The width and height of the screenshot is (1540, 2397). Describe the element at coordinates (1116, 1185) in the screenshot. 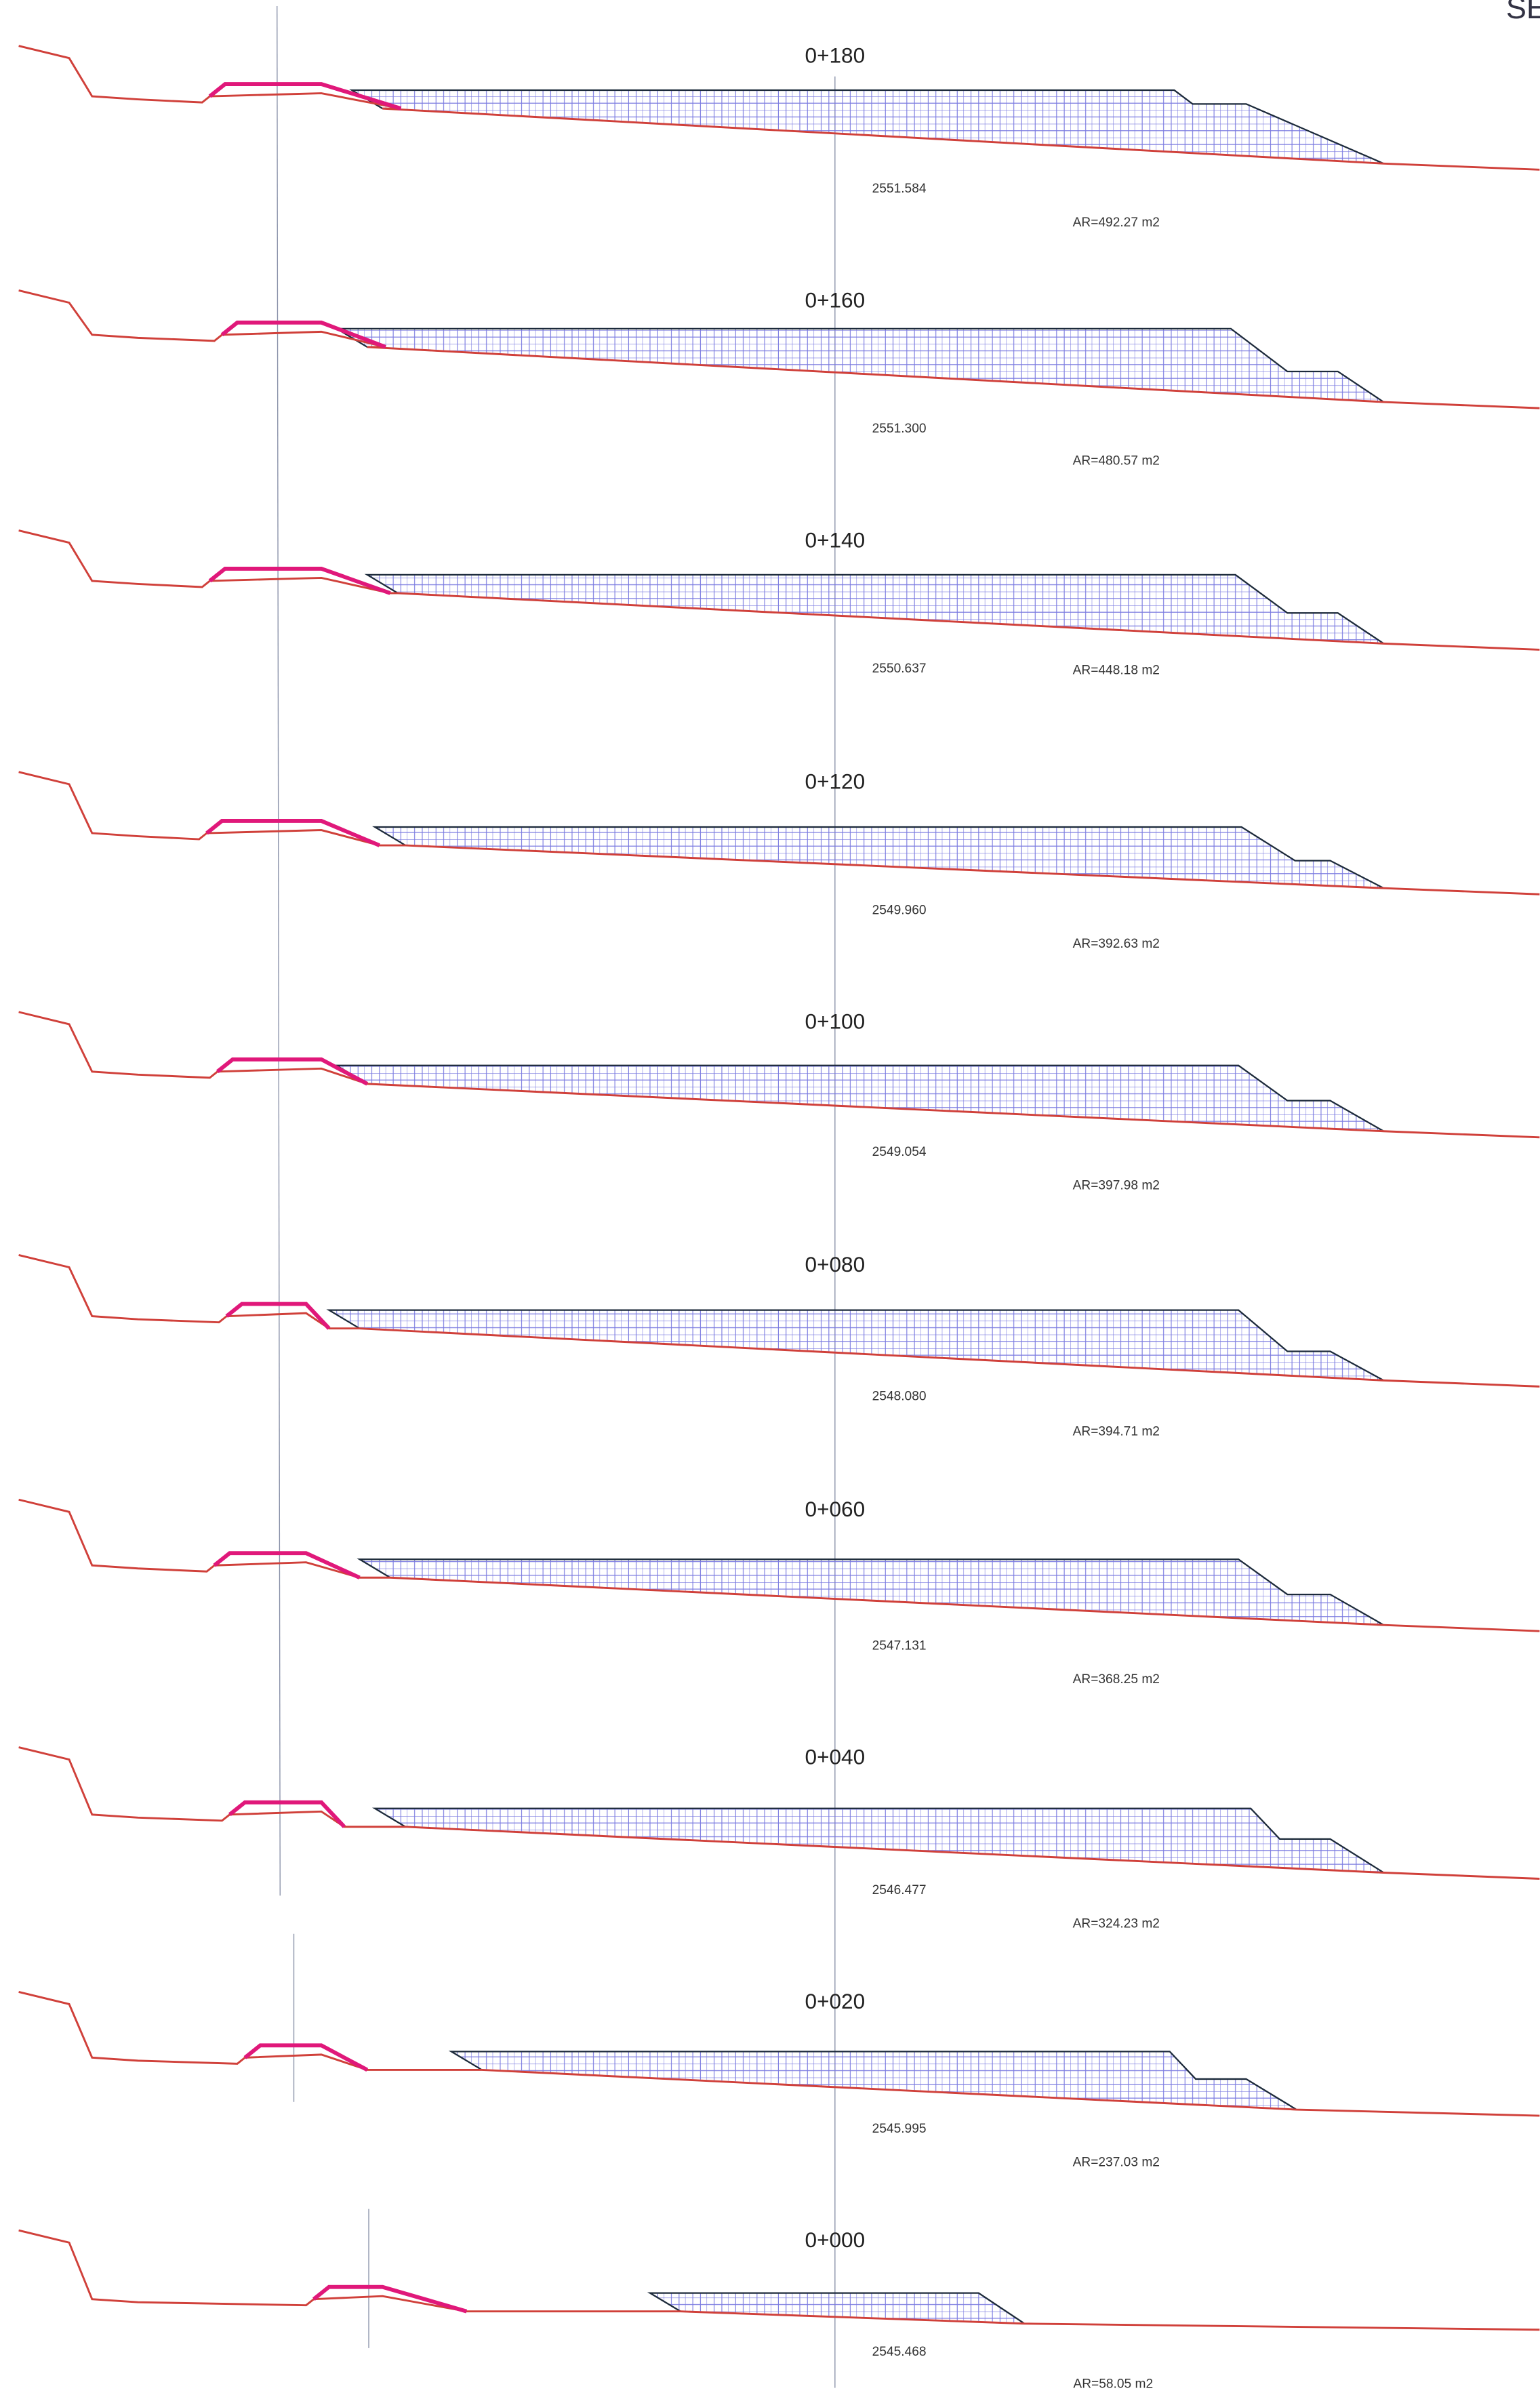

I see `area-label: AR=397.98 m2` at that location.